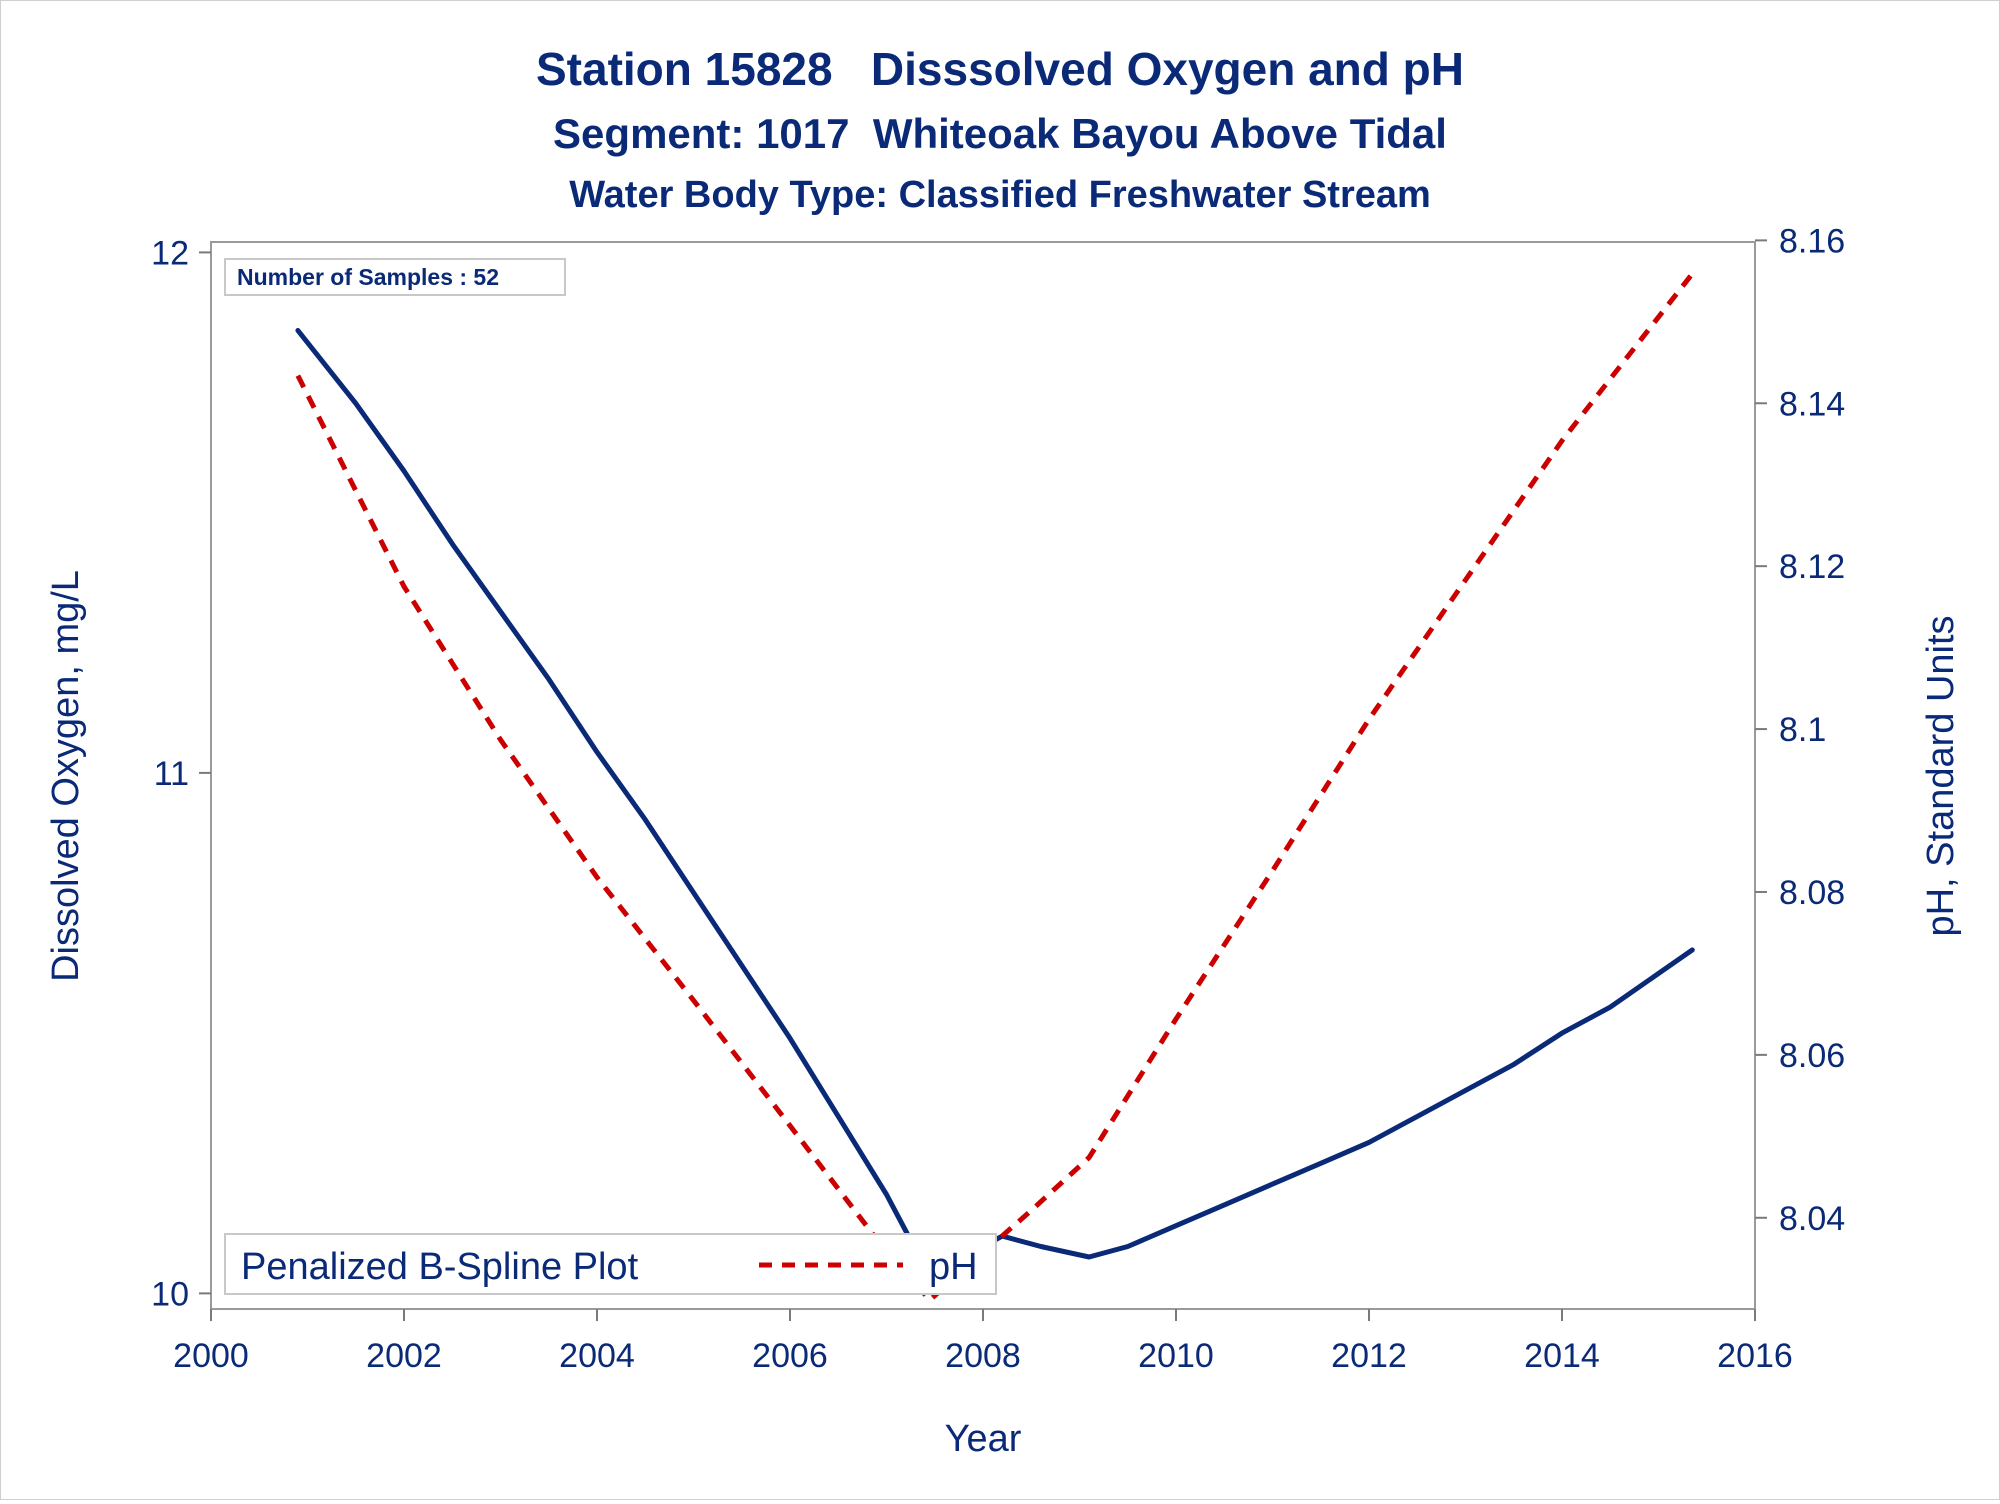 The image size is (2000, 1504). I want to click on sample-count-inset: Number of Samples : 52, so click(395, 277).